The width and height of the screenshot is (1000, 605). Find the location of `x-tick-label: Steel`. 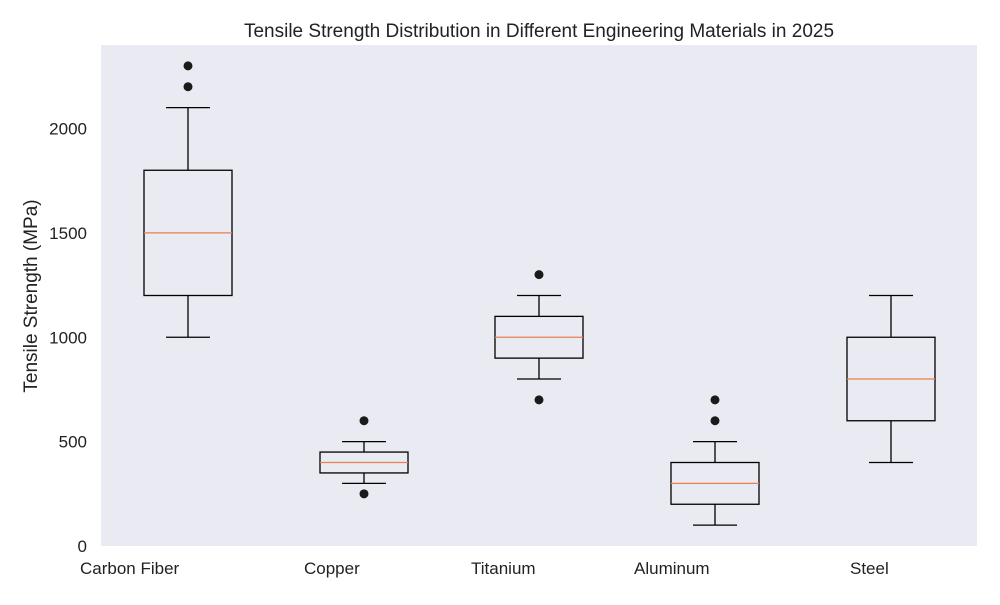

x-tick-label: Steel is located at coordinates (869, 568).